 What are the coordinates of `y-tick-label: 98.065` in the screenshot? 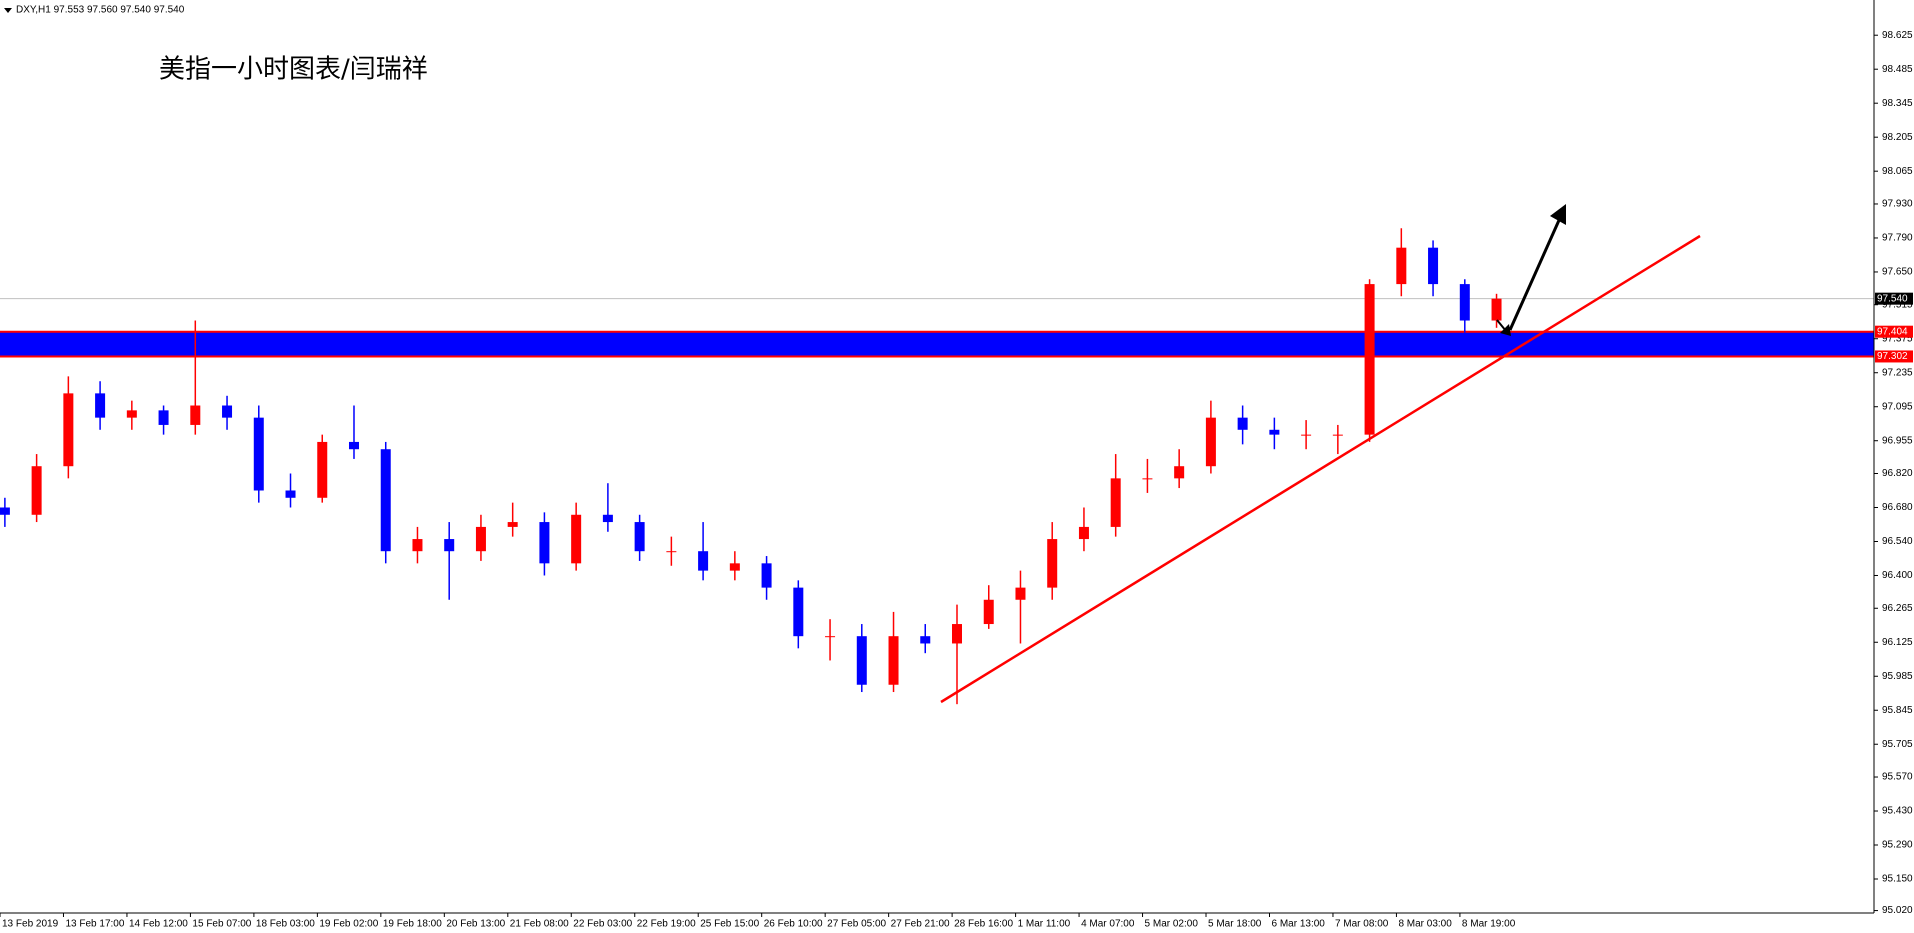 It's located at (1897, 171).